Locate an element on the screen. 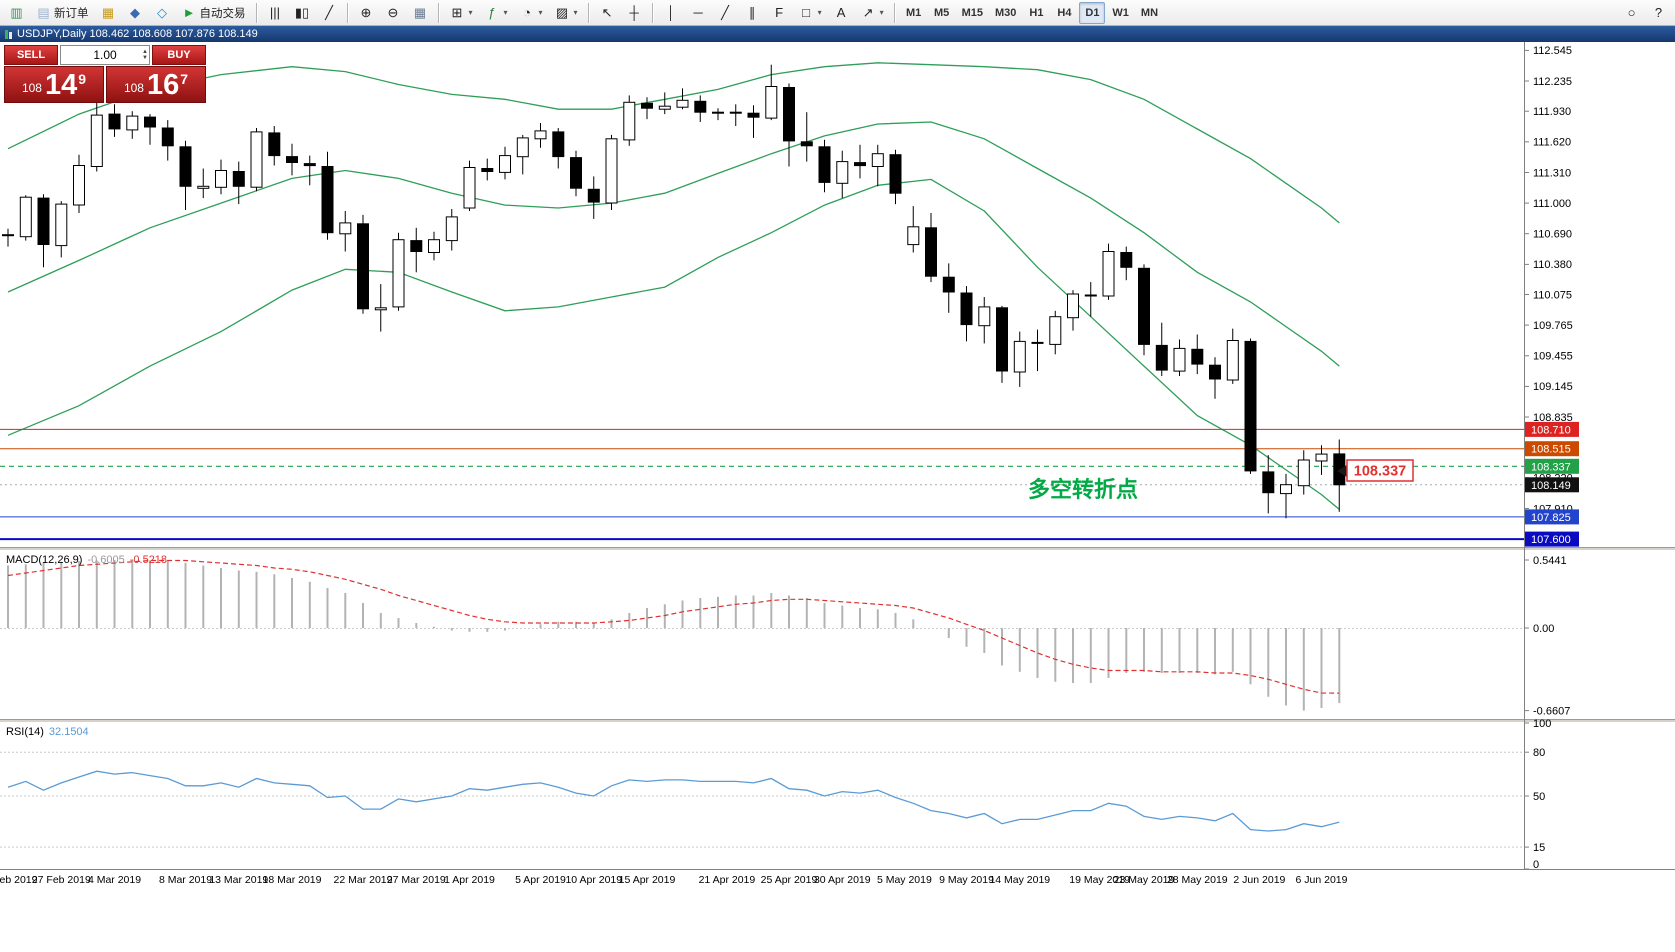 This screenshot has width=1675, height=952. arrow-objects-icon: ↗ is located at coordinates (868, 12).